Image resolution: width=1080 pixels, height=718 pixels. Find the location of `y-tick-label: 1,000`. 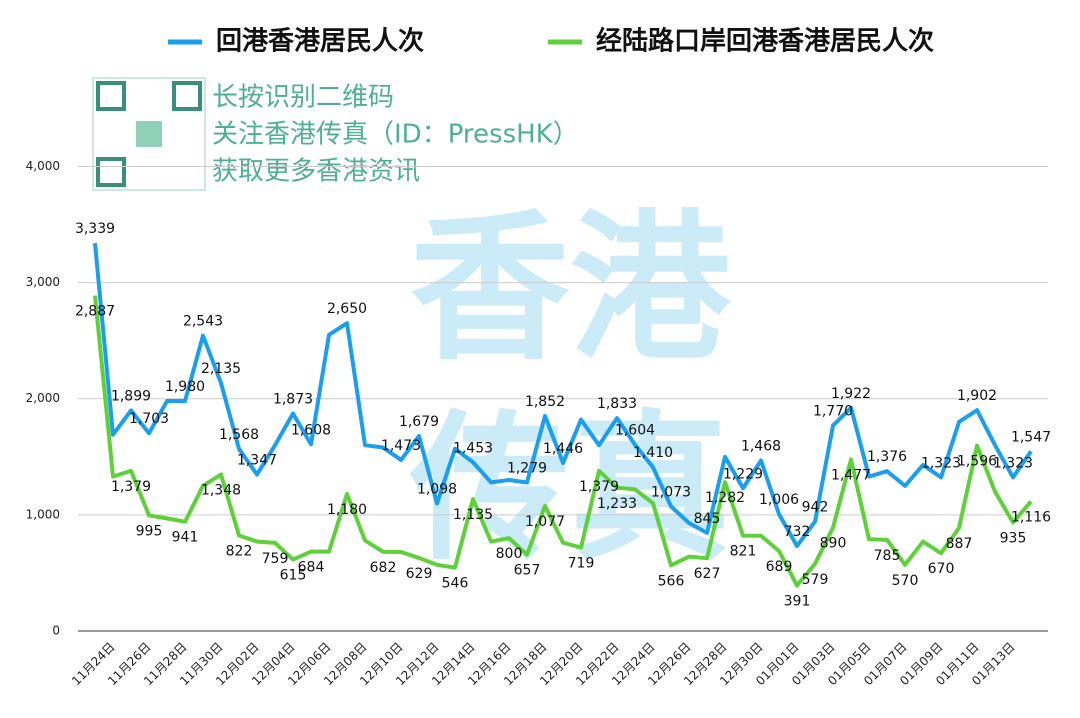

y-tick-label: 1,000 is located at coordinates (43, 514).